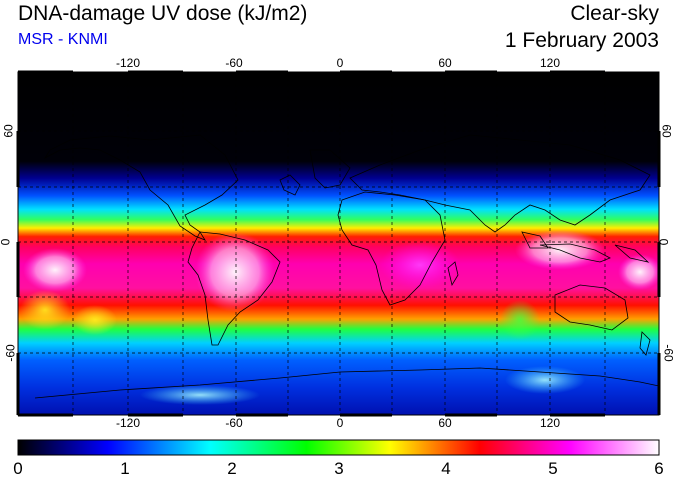 Image resolution: width=678 pixels, height=480 pixels. I want to click on lat-tick-right: 60, so click(666, 131).